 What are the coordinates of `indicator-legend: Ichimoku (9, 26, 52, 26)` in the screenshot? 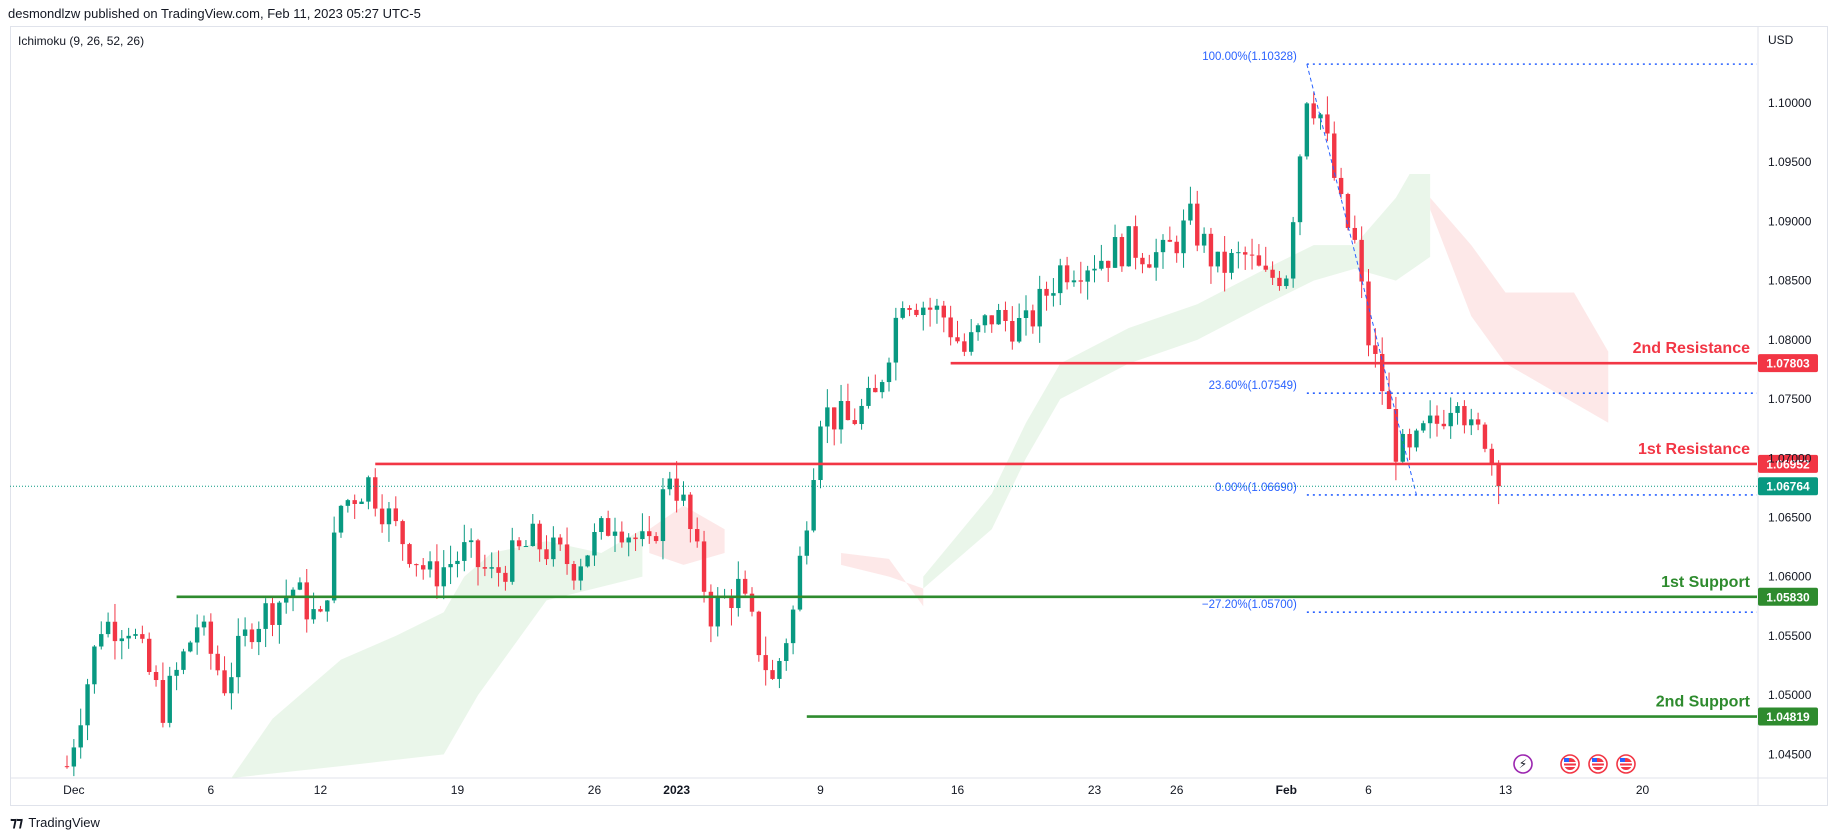 It's located at (81, 41).